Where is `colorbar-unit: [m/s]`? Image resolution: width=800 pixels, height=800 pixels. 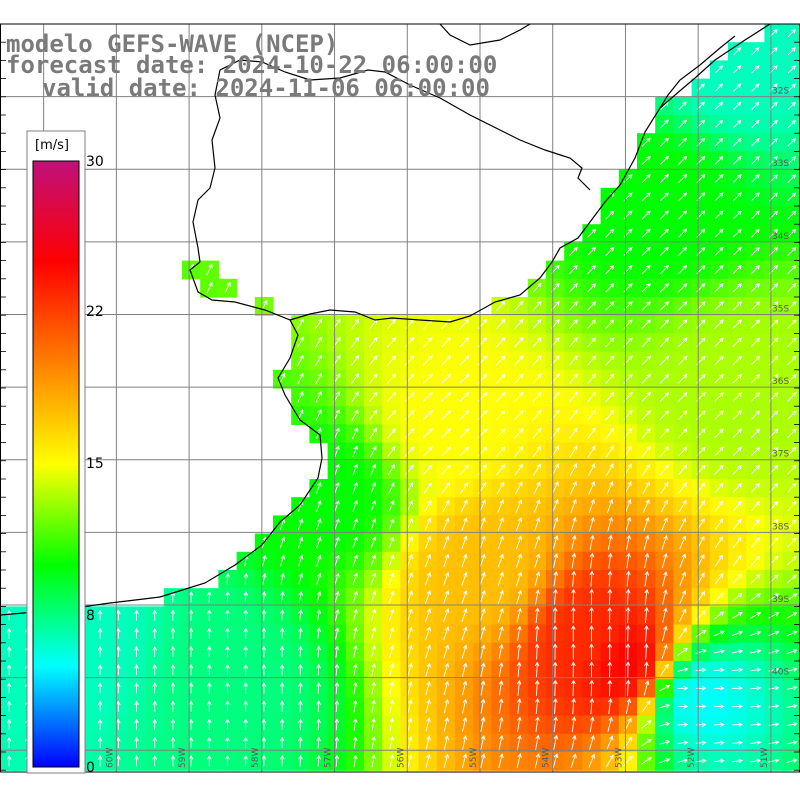
colorbar-unit: [m/s] is located at coordinates (52, 145).